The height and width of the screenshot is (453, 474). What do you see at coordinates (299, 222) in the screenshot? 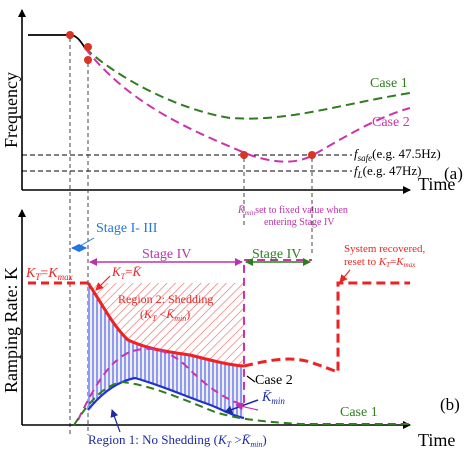
I see `kmin-note-line2: entering Stage IV` at bounding box center [299, 222].